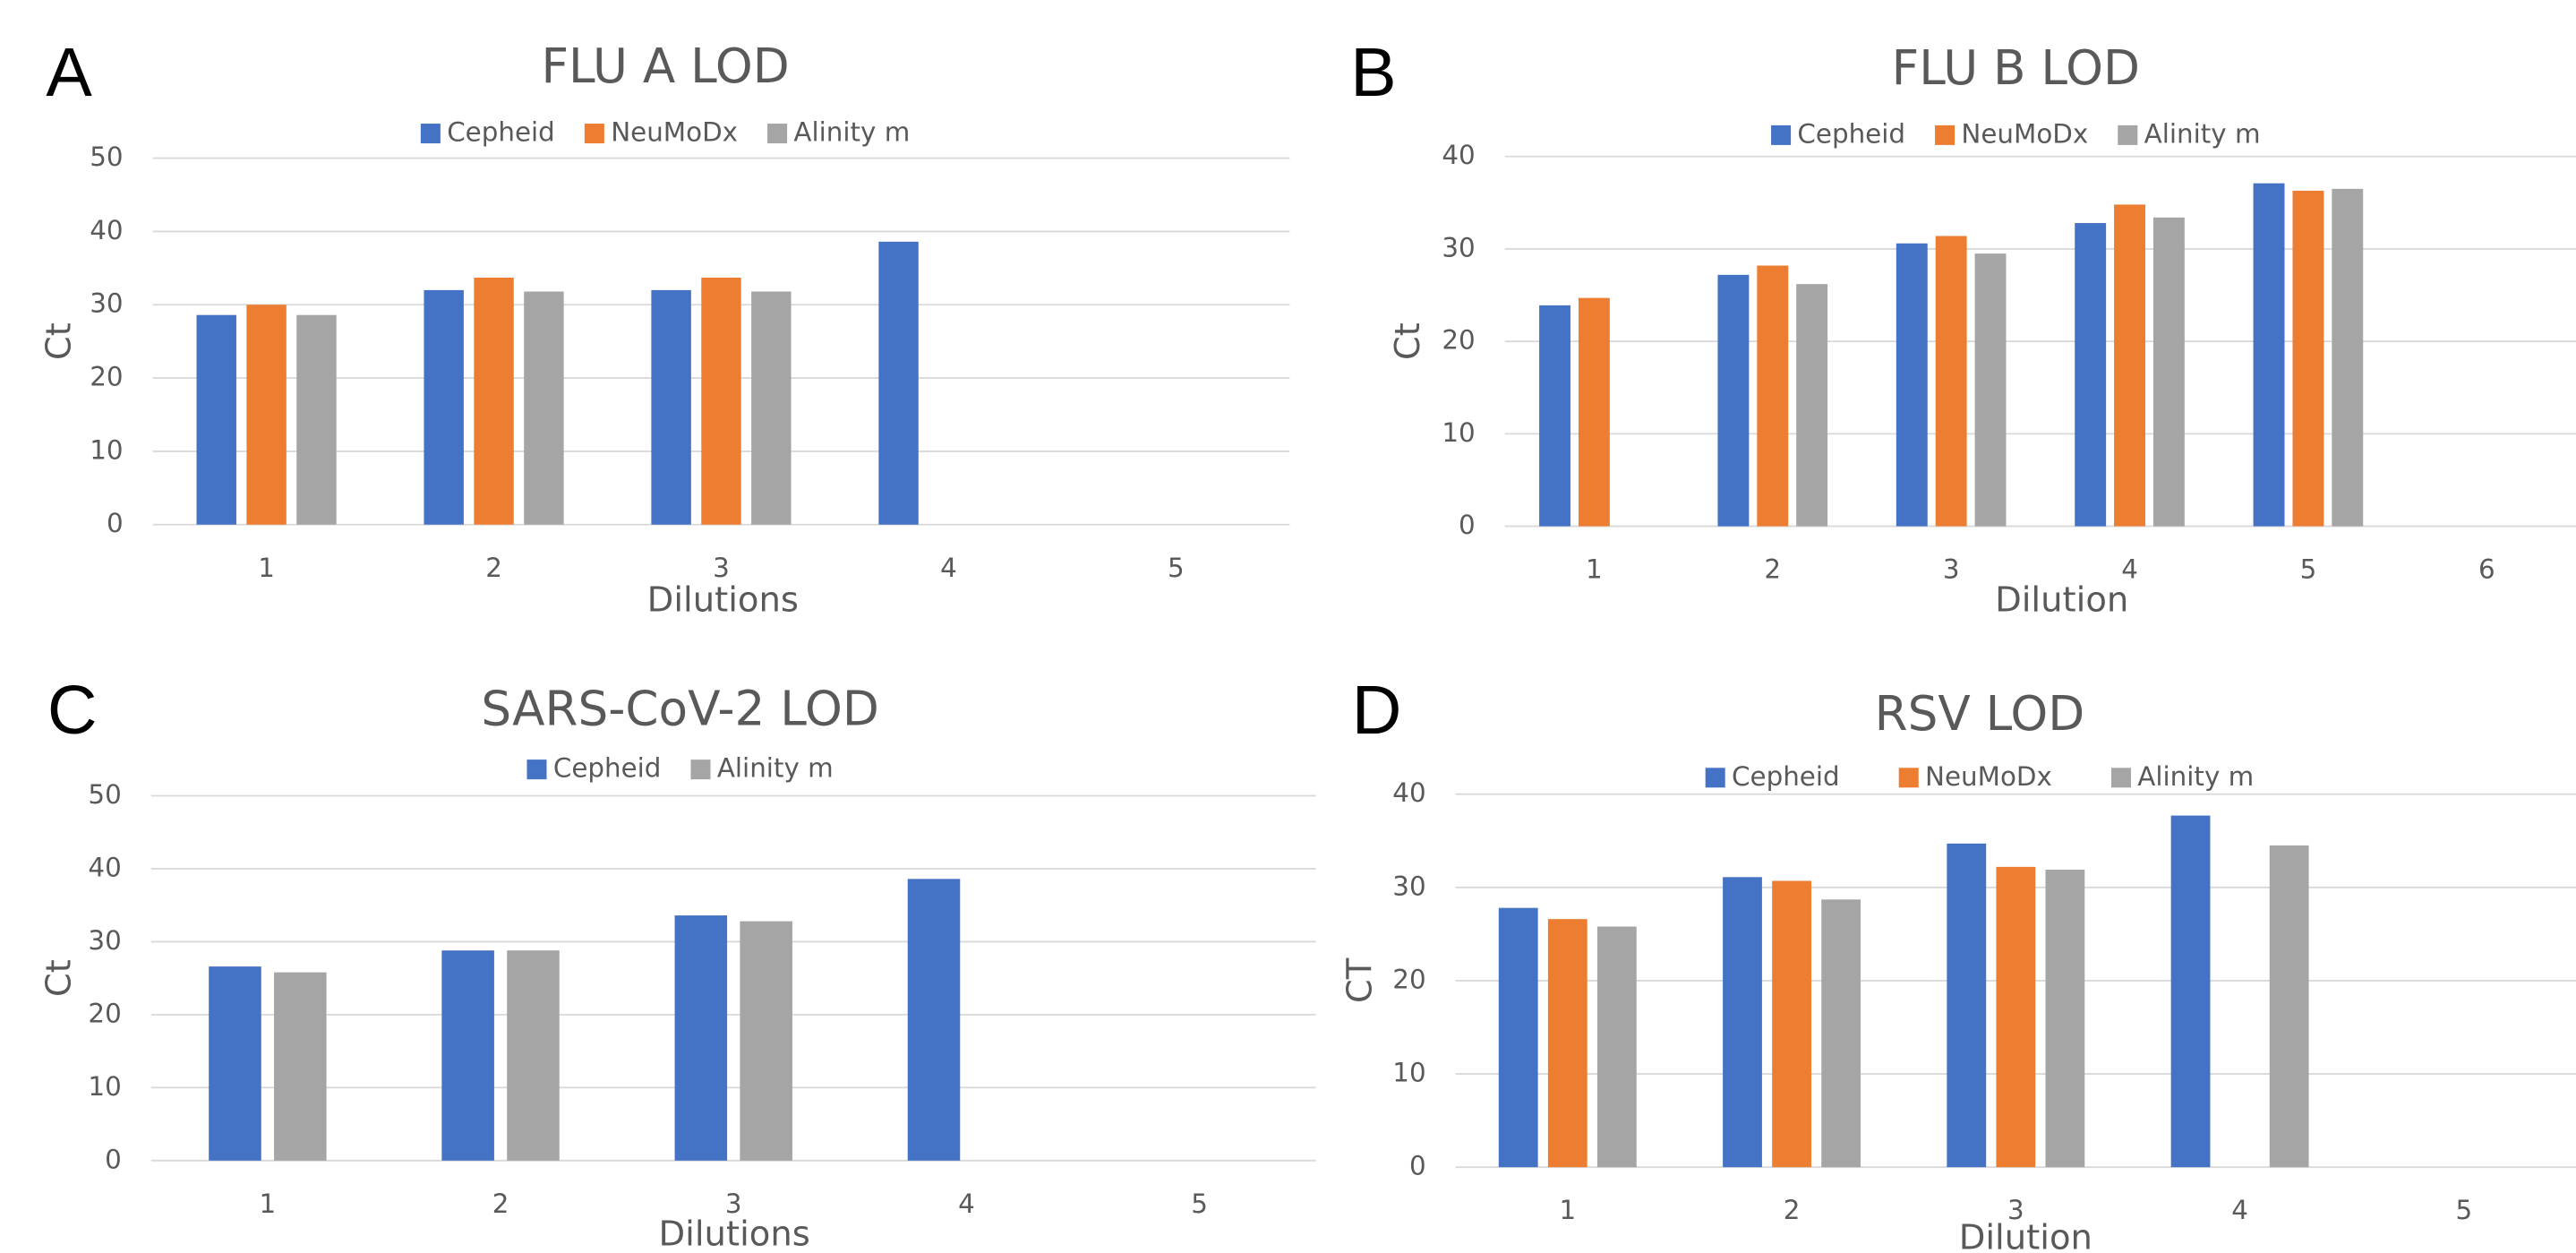  Describe the element at coordinates (679, 709) in the screenshot. I see `chart-title: SARS-CoV-2 LOD` at that location.